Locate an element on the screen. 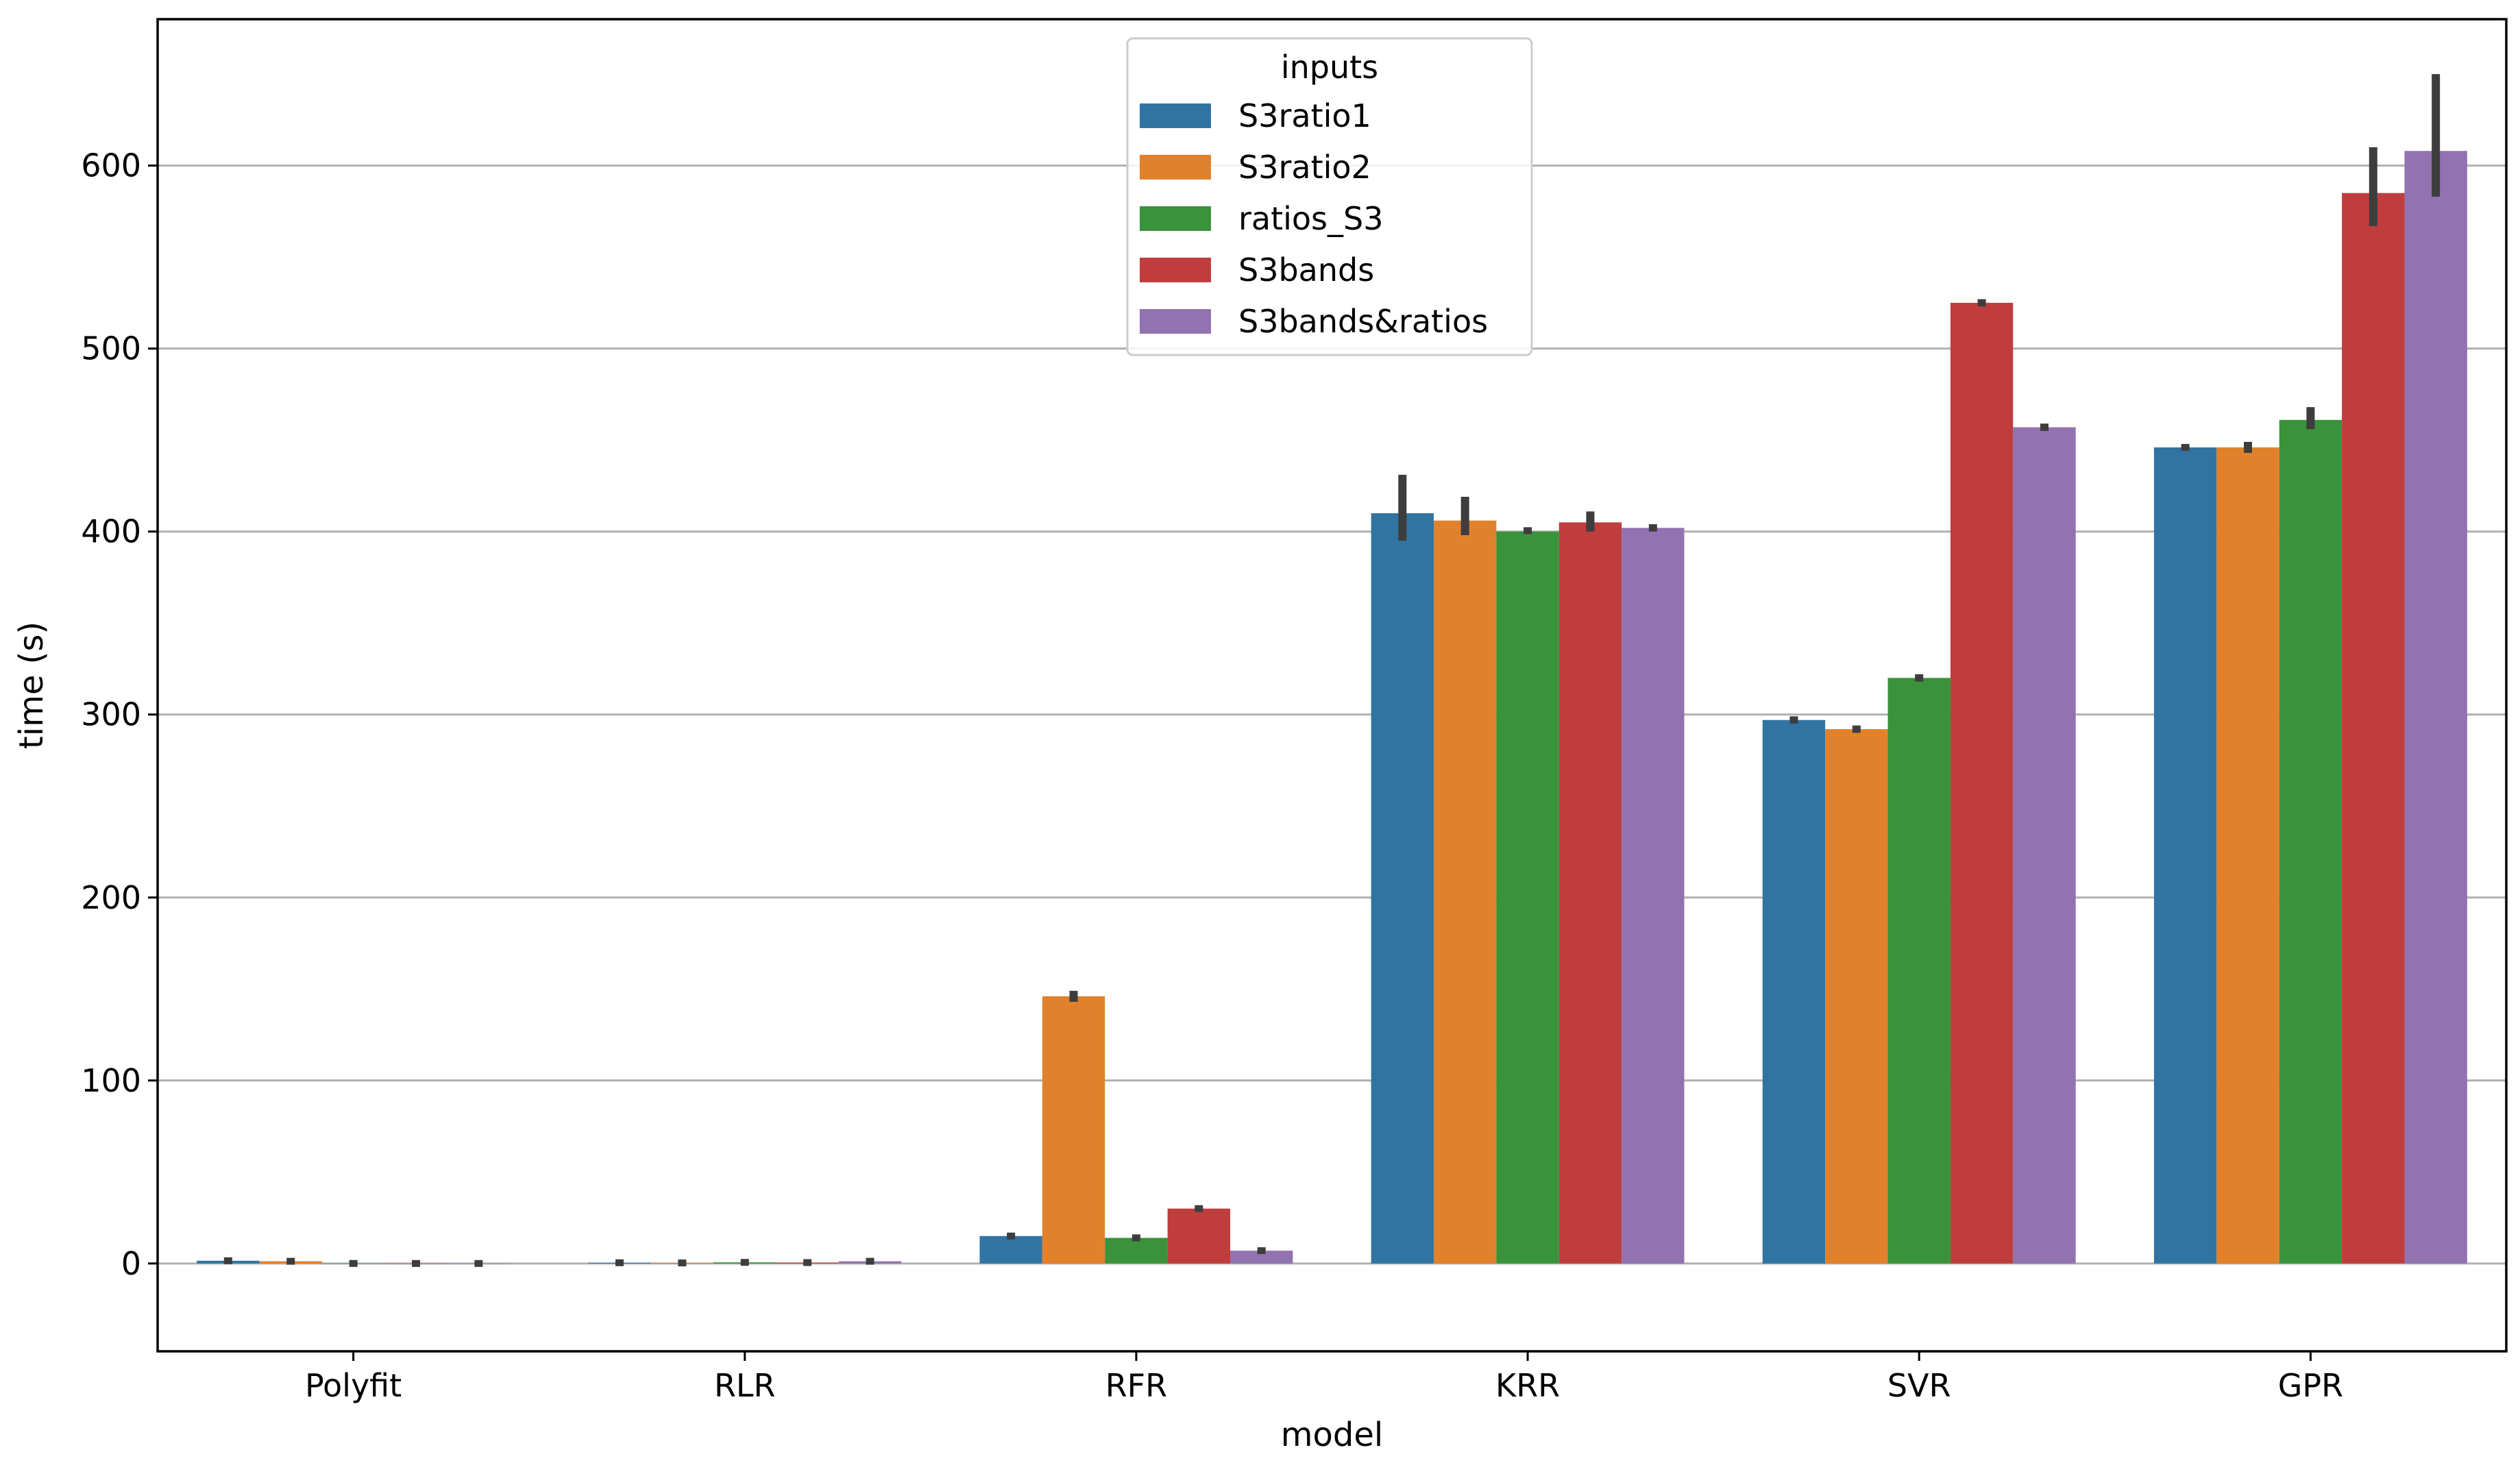 Image resolution: width=2520 pixels, height=1463 pixels. bar-s3ratio2-gpr is located at coordinates (2247, 855).